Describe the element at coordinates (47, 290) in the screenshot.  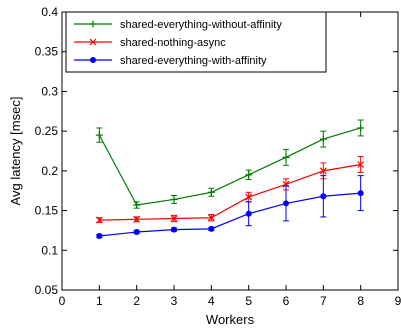
I see `y-tick-label: 0.05` at that location.